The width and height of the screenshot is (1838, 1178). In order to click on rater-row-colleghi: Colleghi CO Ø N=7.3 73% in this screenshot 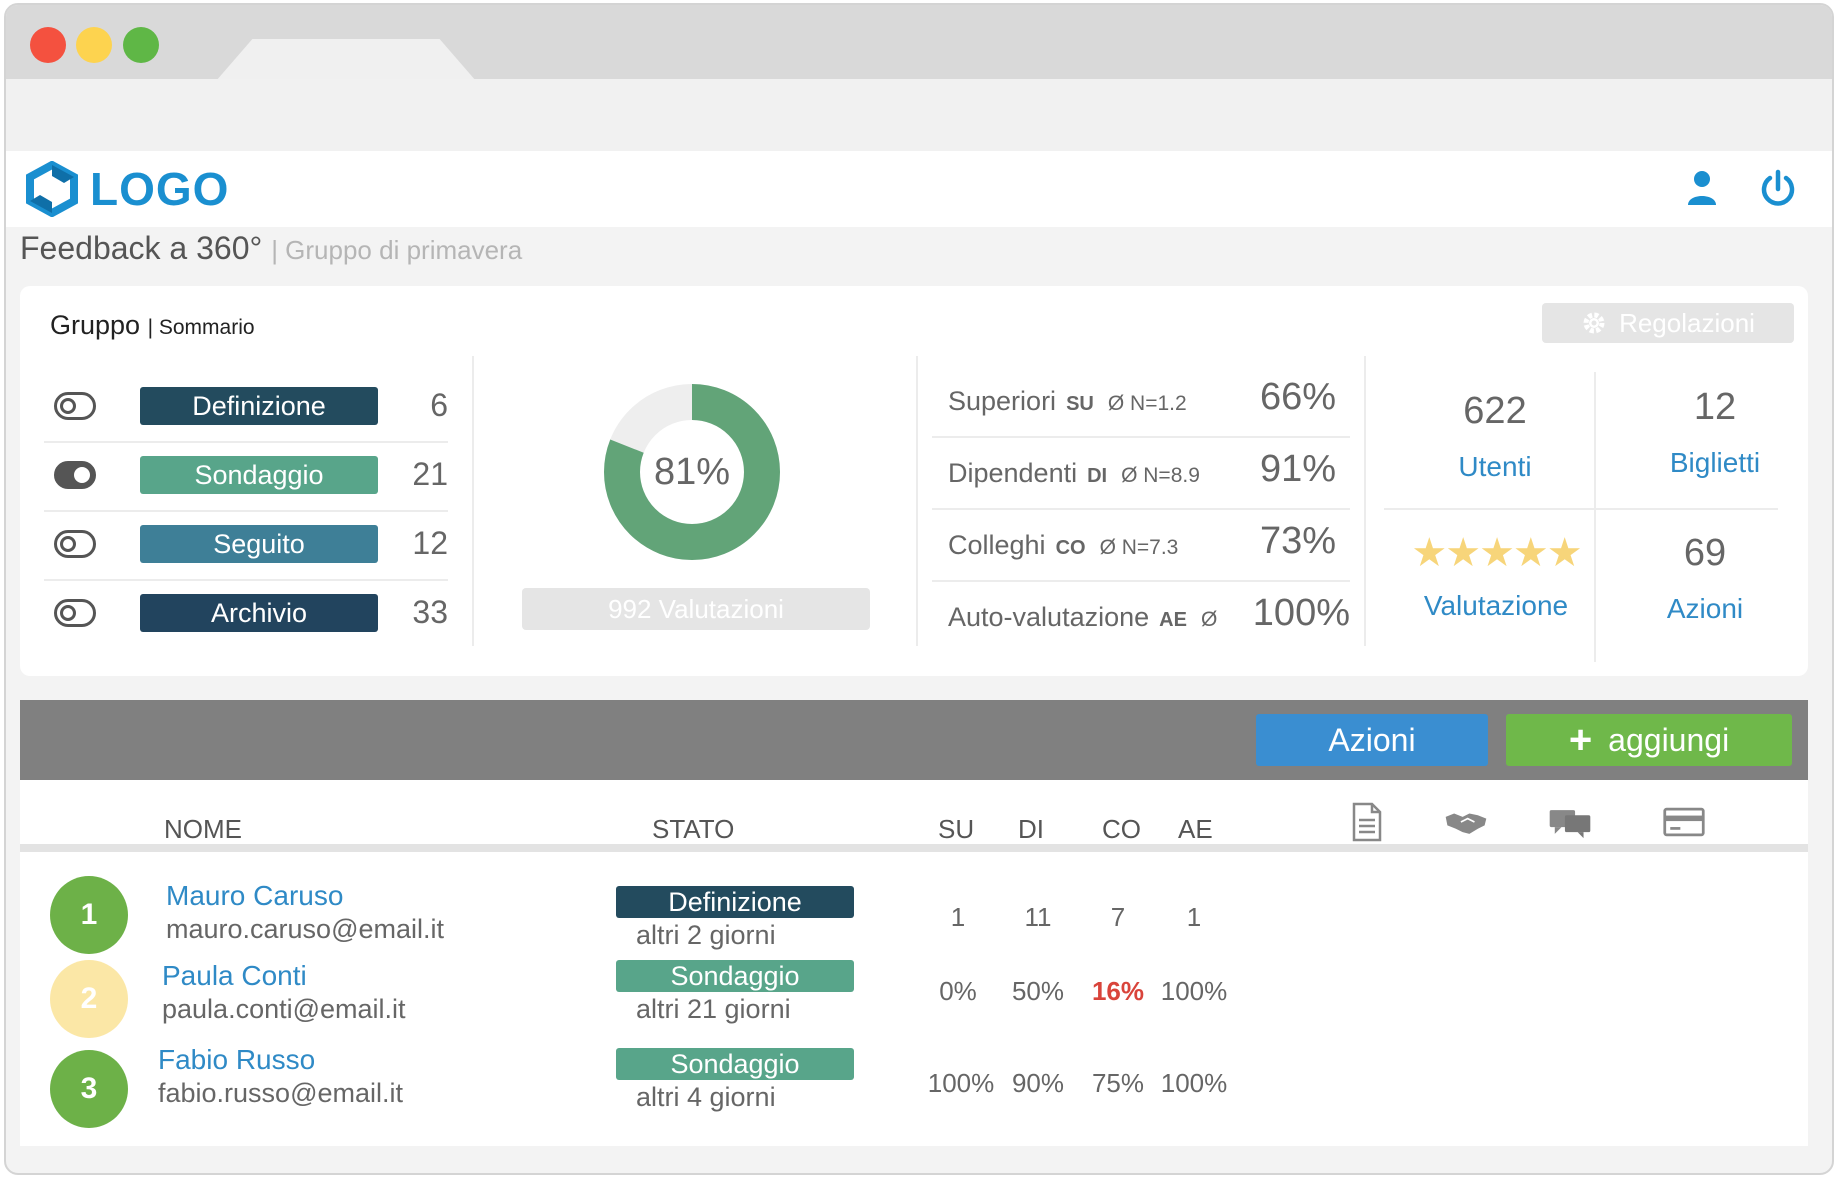, I will do `click(1141, 546)`.